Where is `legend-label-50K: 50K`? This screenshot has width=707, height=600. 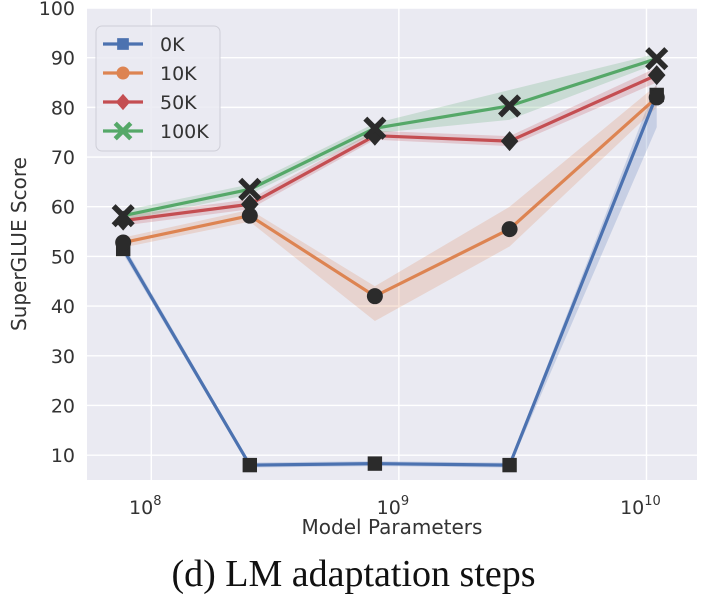 legend-label-50K: 50K is located at coordinates (178, 103).